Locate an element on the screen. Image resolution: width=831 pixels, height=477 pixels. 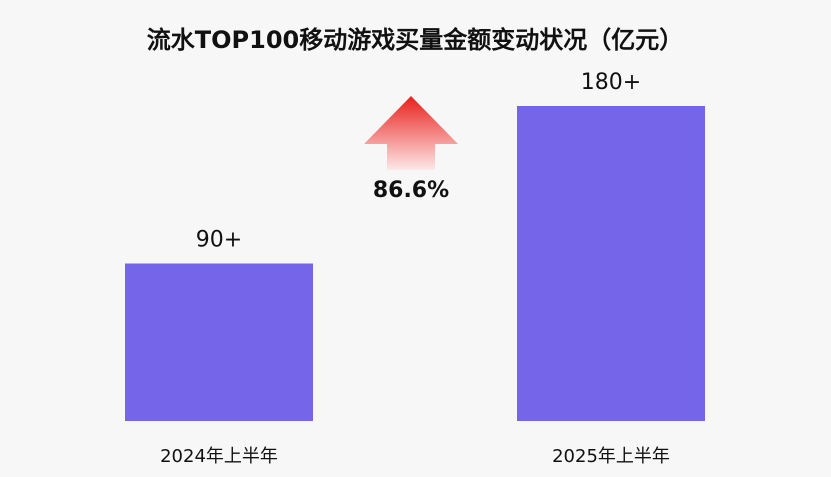
bar-value-label-2: 180+ is located at coordinates (611, 82).